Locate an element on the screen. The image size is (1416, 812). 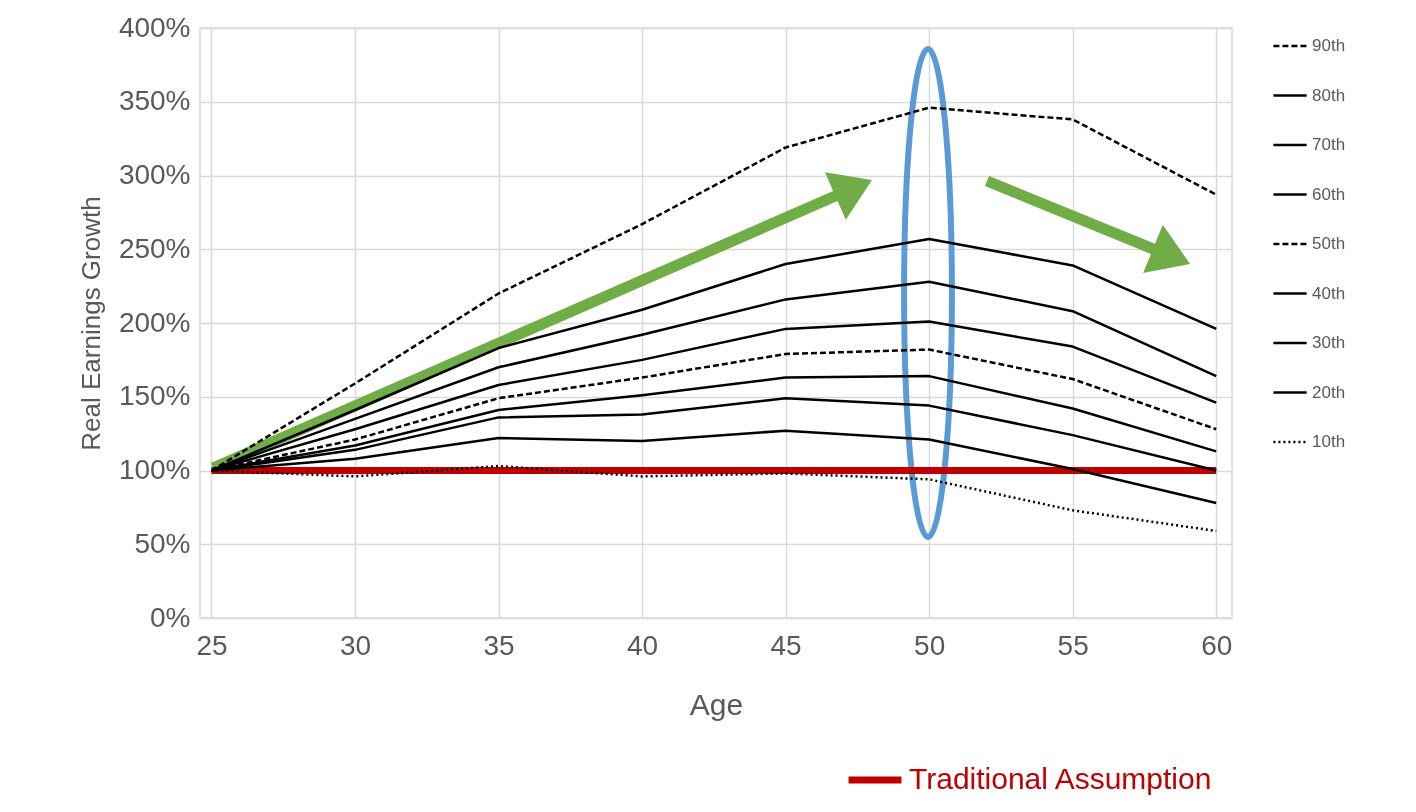
legend-label: Traditional Assumption is located at coordinates (1060, 778).